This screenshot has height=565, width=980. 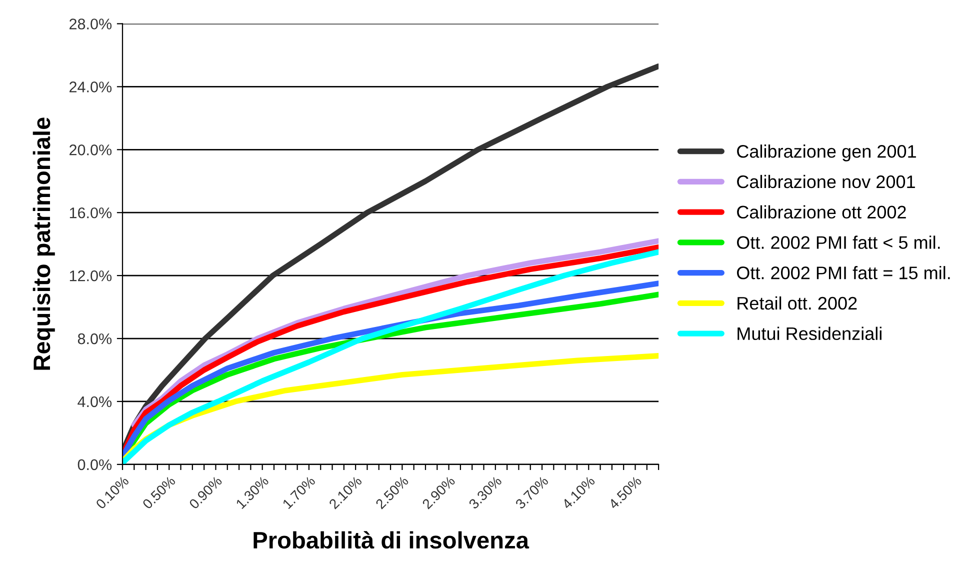 What do you see at coordinates (95, 402) in the screenshot?
I see `y-tick-label: 4.0%` at bounding box center [95, 402].